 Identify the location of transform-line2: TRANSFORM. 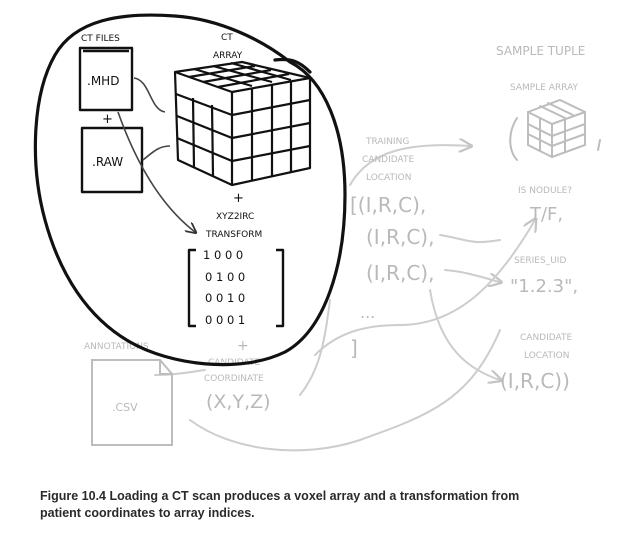
(233, 235).